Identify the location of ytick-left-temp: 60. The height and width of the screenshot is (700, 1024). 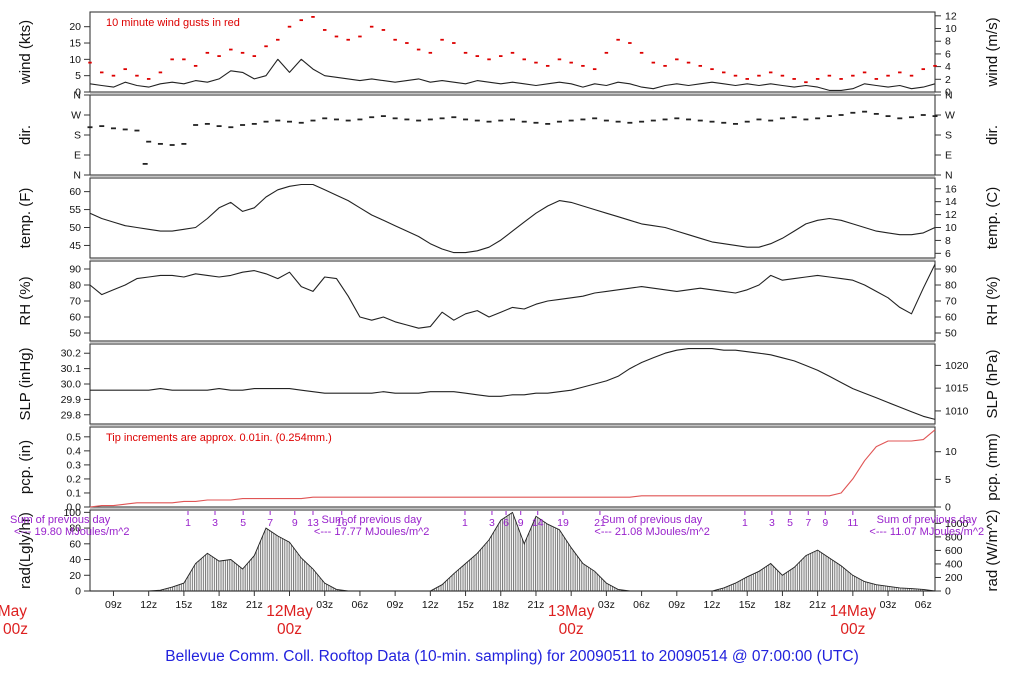
(75, 192).